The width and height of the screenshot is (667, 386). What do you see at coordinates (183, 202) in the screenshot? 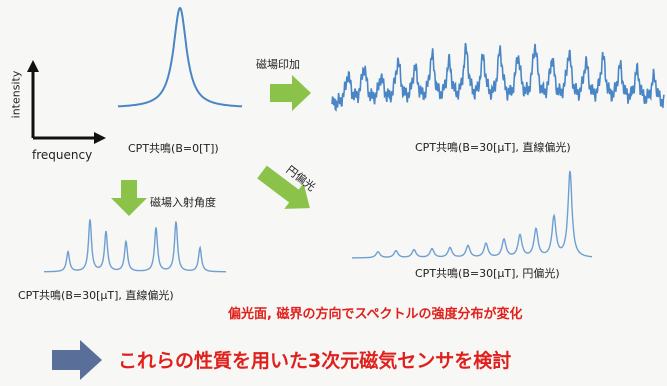
I see `label-incidence-angle: 磁場入射角度` at bounding box center [183, 202].